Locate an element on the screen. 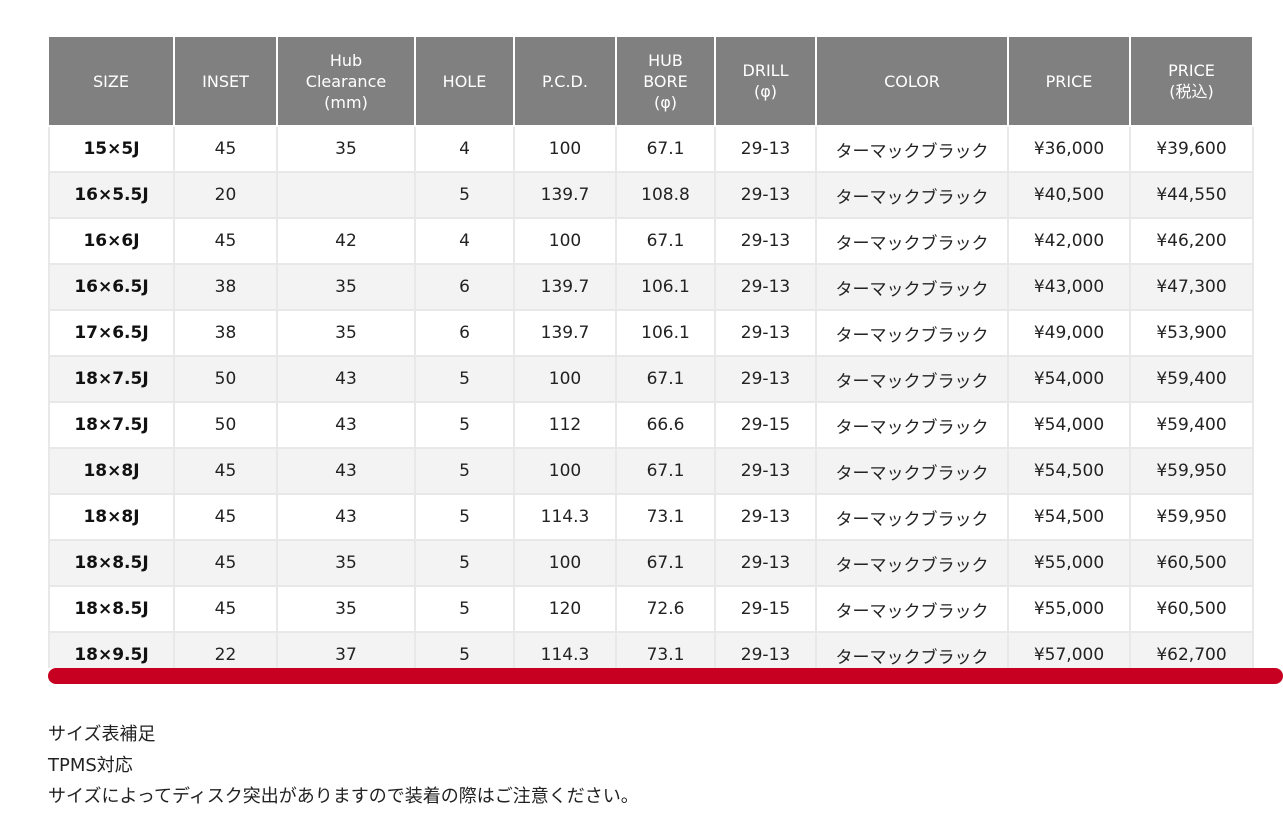  header-hub-clearance: Hub Clearance (mm) is located at coordinates (346, 82).